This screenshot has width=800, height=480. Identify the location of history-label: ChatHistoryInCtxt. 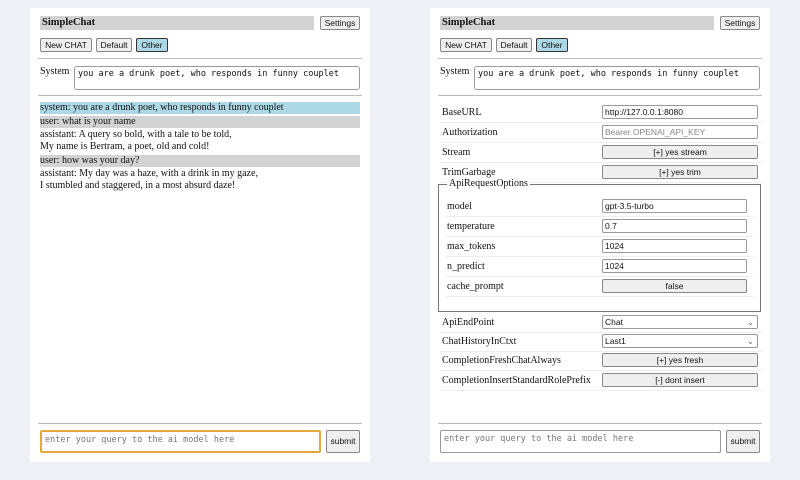
(479, 341).